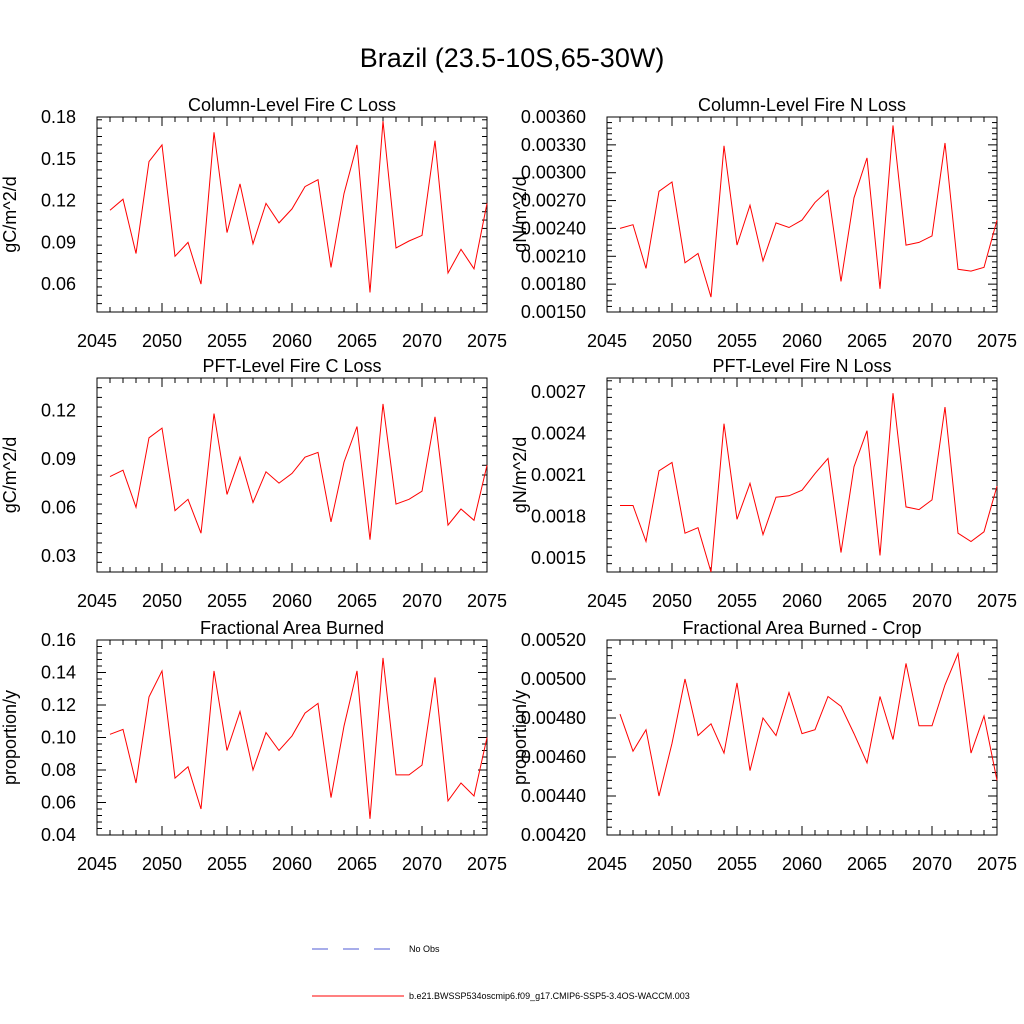 The width and height of the screenshot is (1024, 1024). Describe the element at coordinates (802, 105) in the screenshot. I see `panel-title: Column-Level Fire N Loss` at that location.